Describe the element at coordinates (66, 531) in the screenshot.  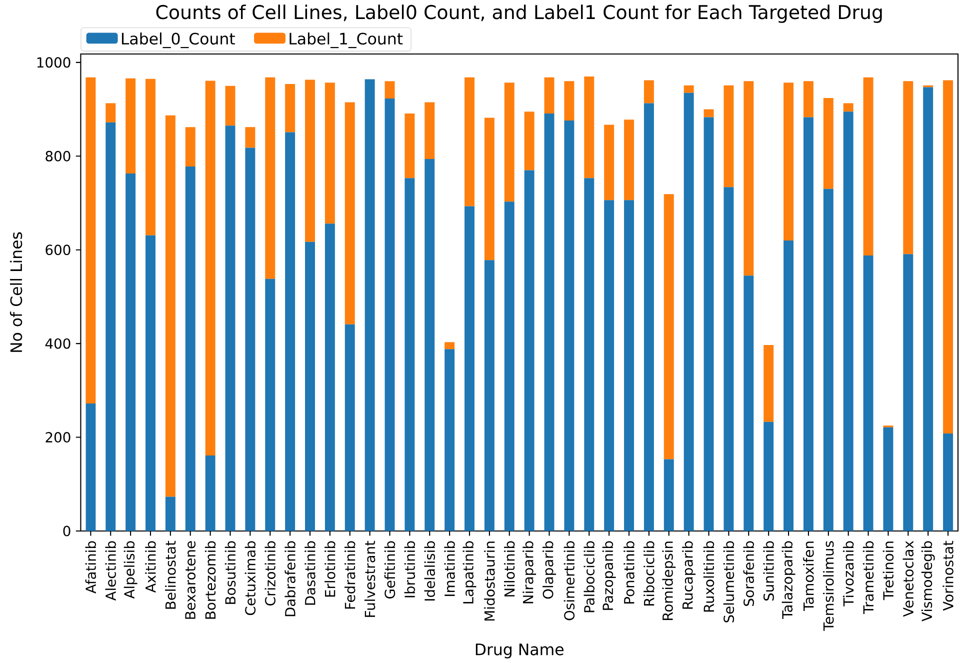
I see `y-tick-label: 0` at that location.